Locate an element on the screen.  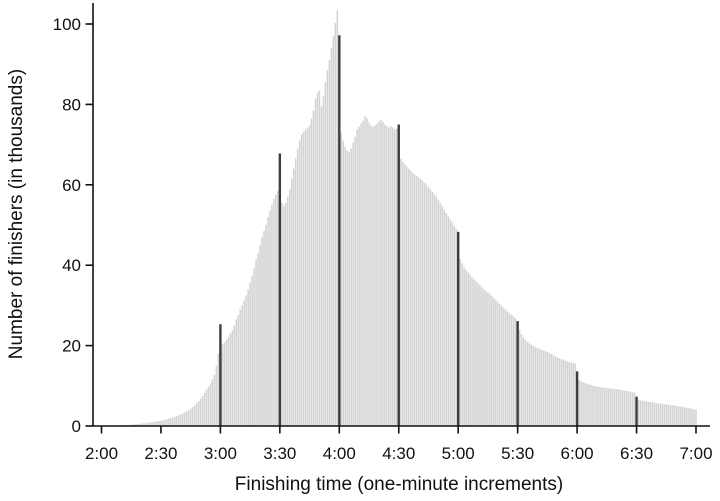
milestone-bar is located at coordinates (280, 289).